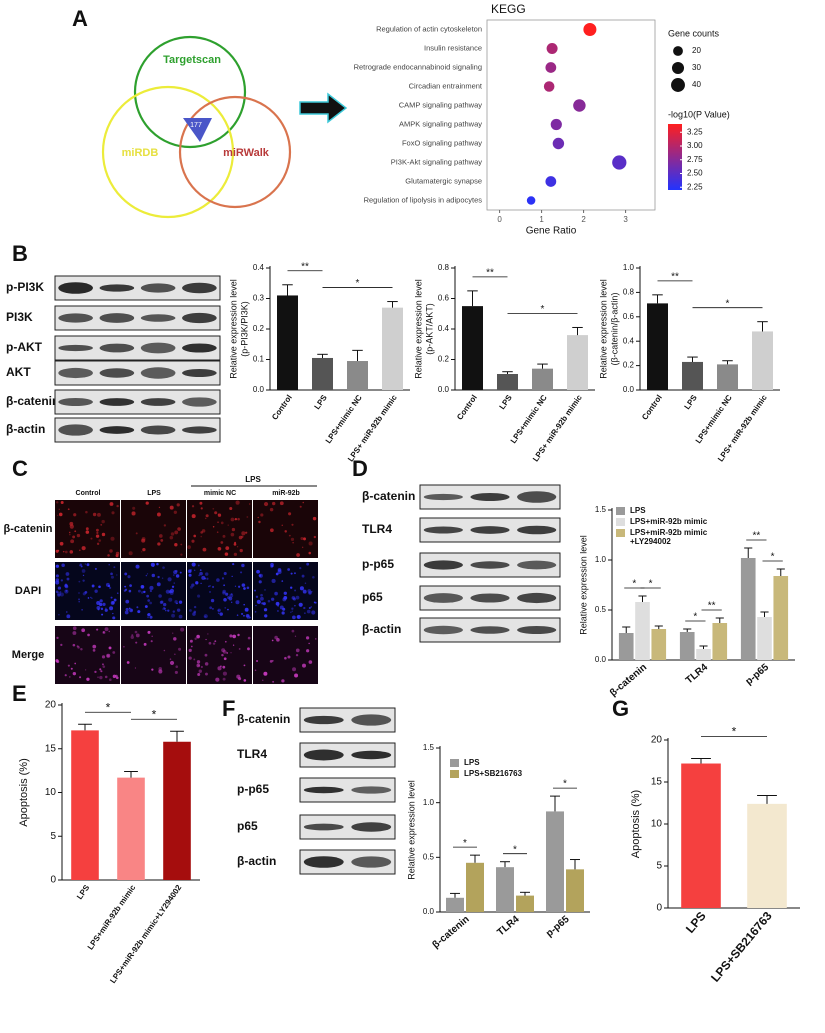  Describe the element at coordinates (601, 609) in the screenshot. I see `y-tick-label: 0.5` at that location.